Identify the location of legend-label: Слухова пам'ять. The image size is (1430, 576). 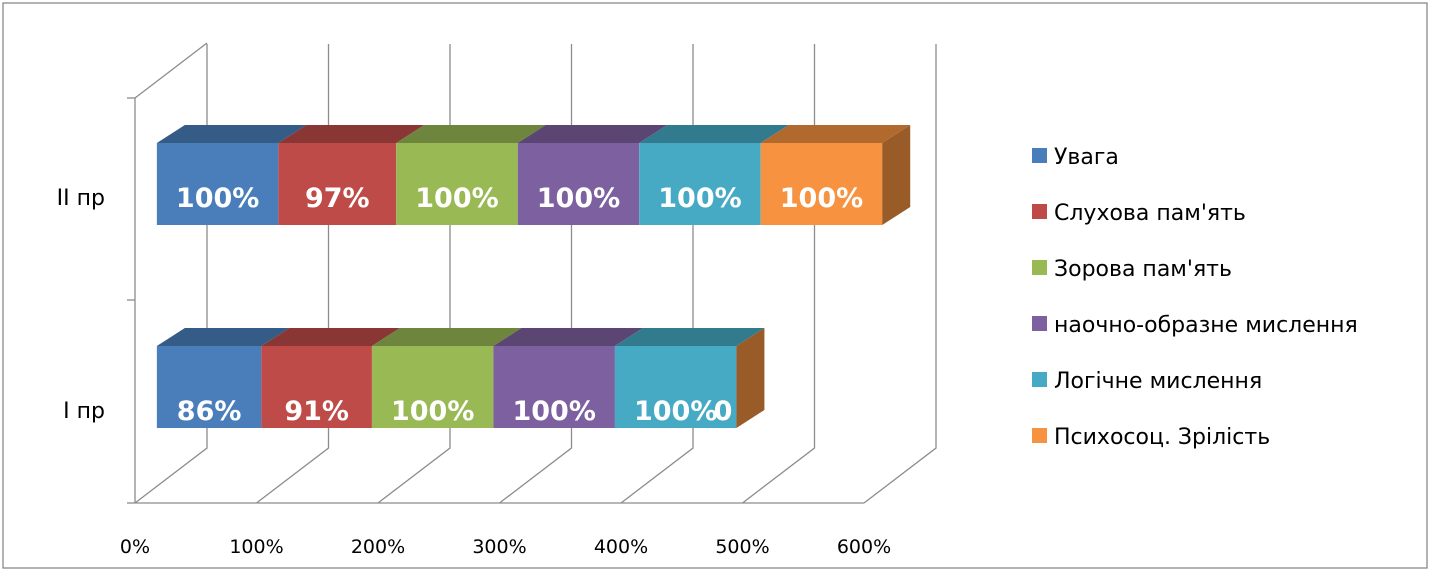
(1150, 213).